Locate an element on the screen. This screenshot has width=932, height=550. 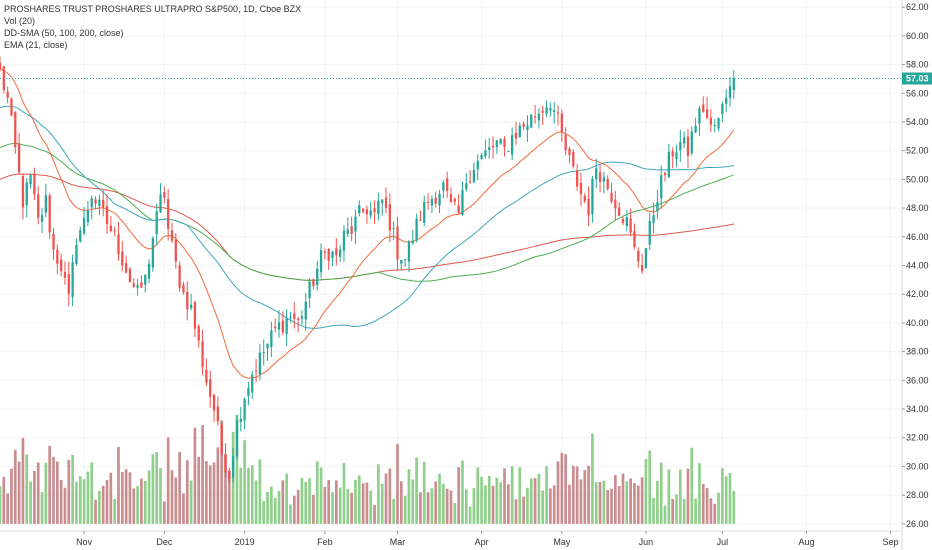
price-tick-label: 26.00 is located at coordinates (917, 524).